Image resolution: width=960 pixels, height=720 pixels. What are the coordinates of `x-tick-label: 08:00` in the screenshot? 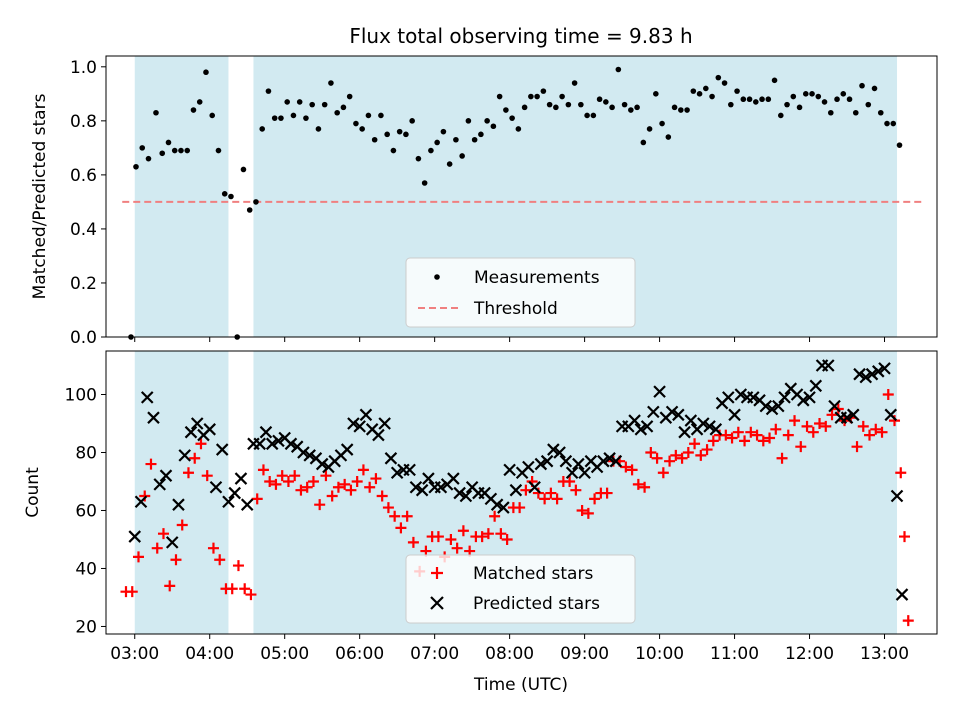 It's located at (509, 654).